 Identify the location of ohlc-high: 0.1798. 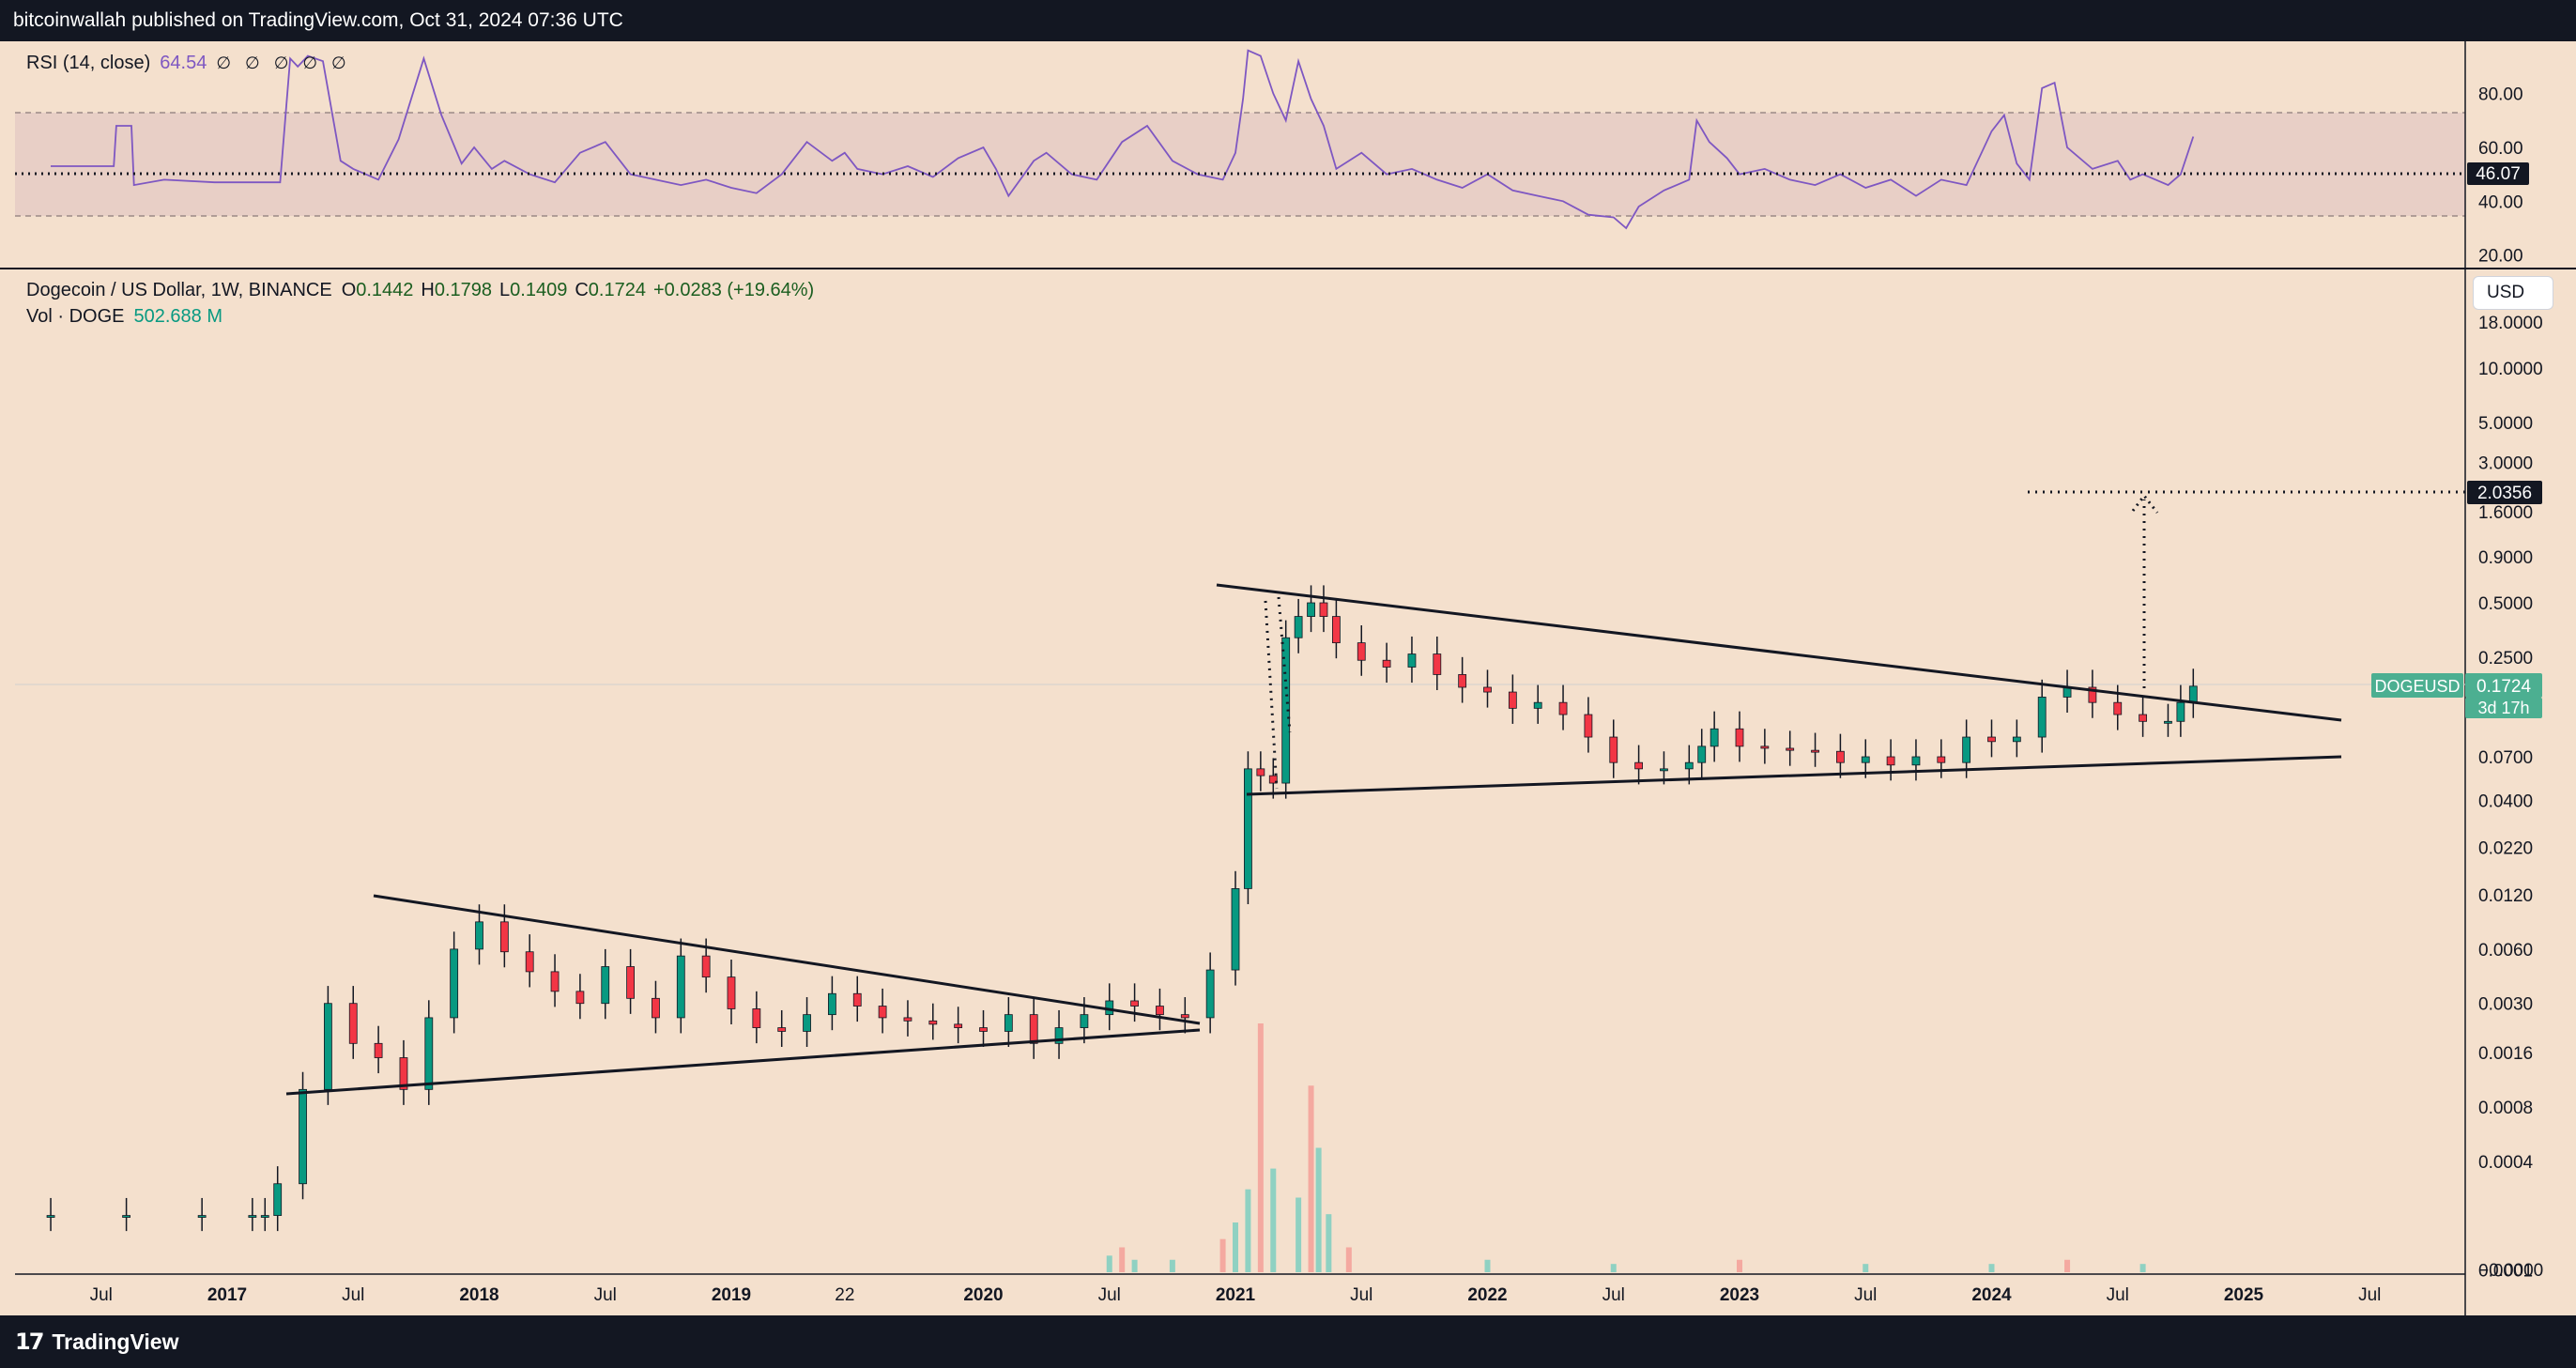
(464, 290).